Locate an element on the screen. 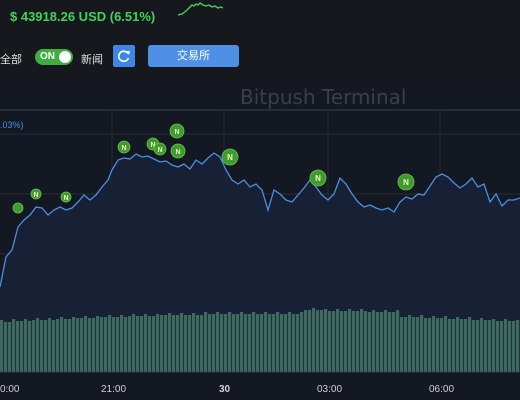 This screenshot has height=400, width=520. change-label: .03%) is located at coordinates (12, 125).